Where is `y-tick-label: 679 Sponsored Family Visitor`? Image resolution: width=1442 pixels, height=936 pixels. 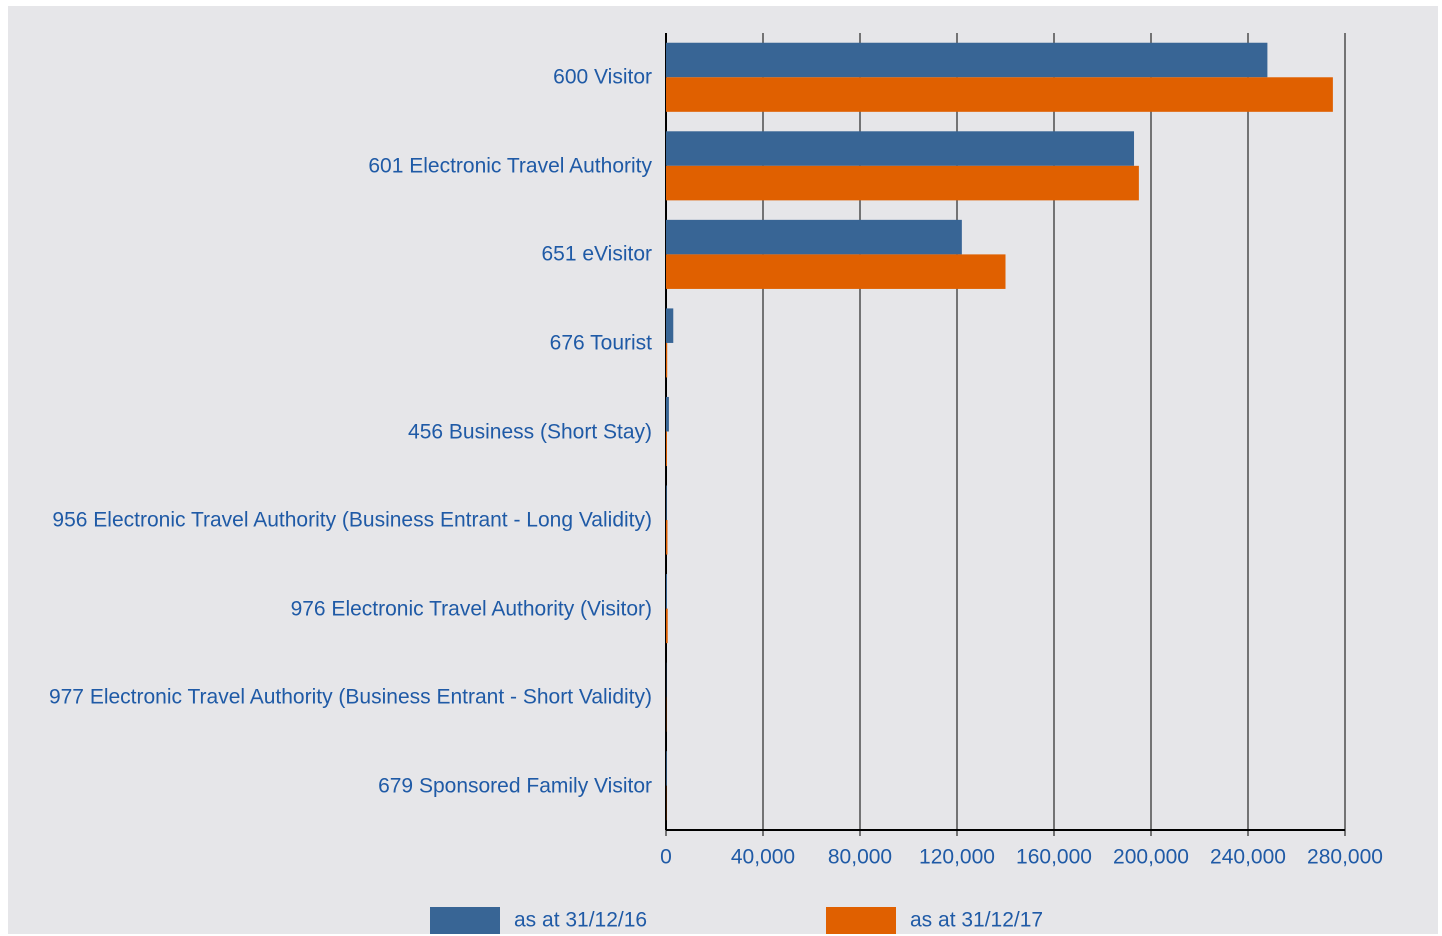
y-tick-label: 679 Sponsored Family Visitor is located at coordinates (515, 786).